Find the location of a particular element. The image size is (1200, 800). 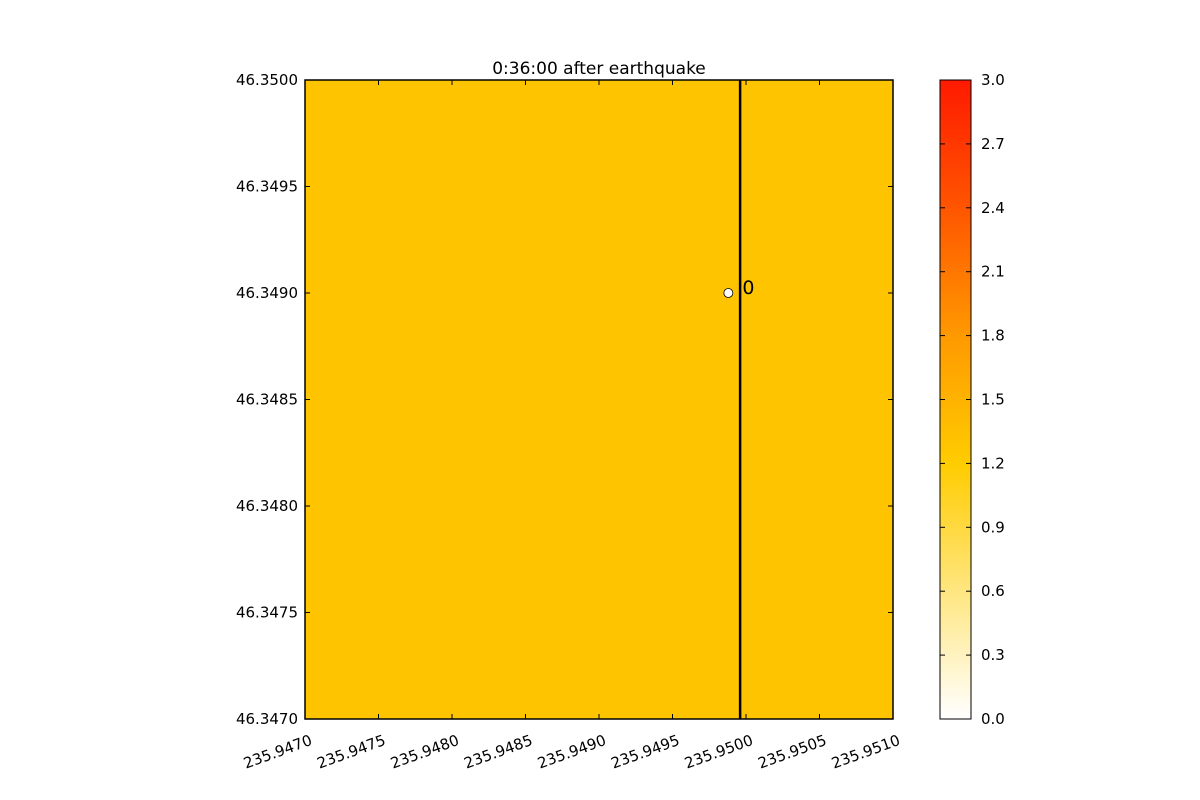

y-tick-label: 46.3475 is located at coordinates (267, 613).